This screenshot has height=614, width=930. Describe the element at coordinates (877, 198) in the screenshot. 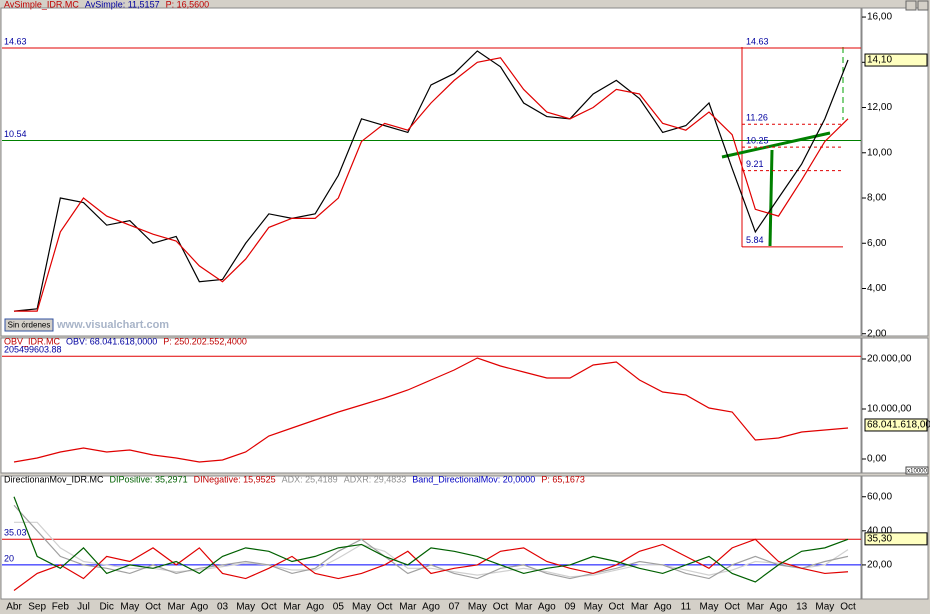

I see `y-tick-label: 8,00` at that location.